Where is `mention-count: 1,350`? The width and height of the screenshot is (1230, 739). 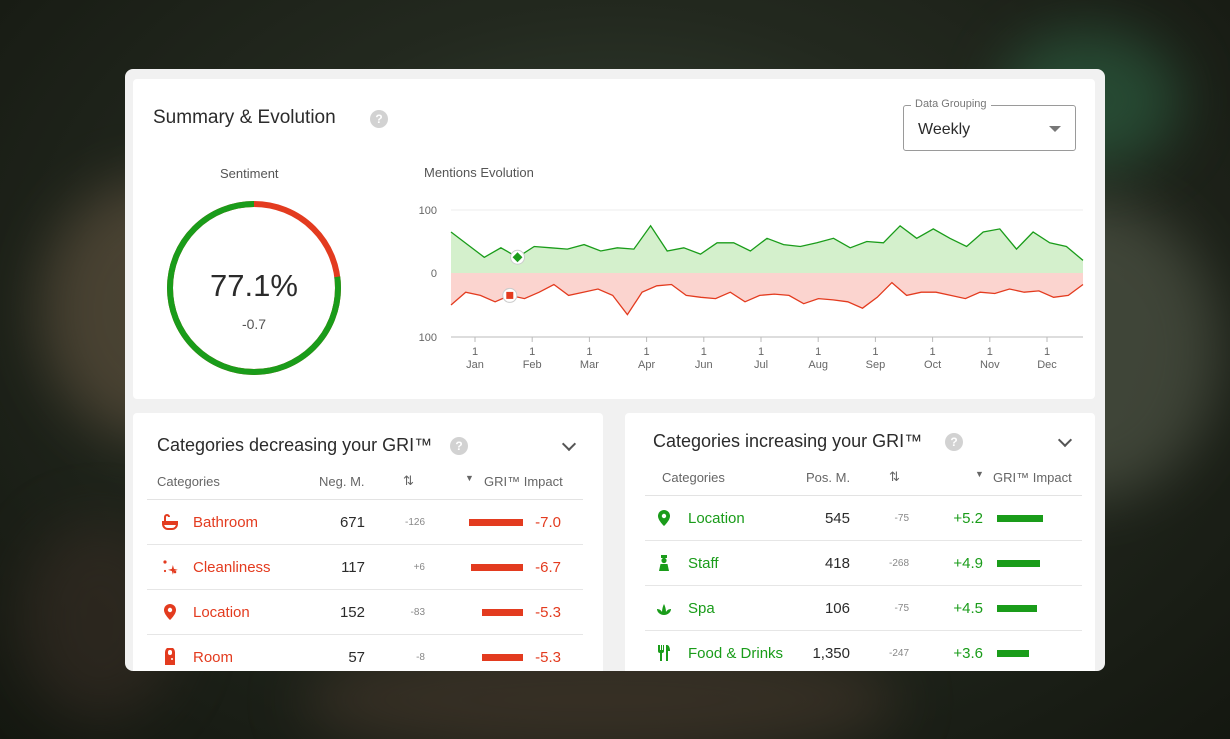
mention-count: 1,350 is located at coordinates (831, 653).